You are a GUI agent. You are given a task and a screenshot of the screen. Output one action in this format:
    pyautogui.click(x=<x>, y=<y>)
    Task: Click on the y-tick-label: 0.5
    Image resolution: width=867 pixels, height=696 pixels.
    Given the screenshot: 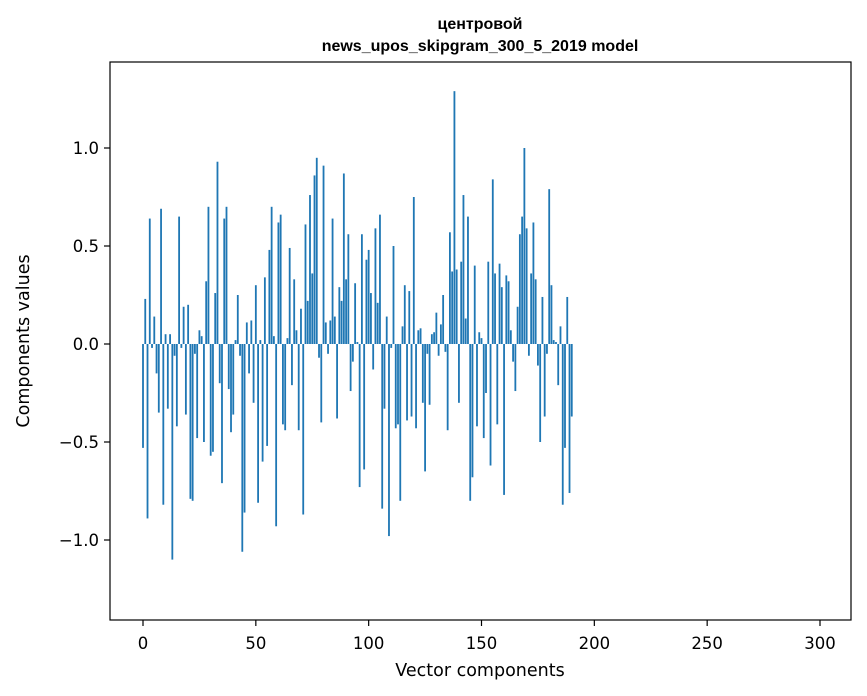 What is the action you would take?
    pyautogui.click(x=86, y=246)
    